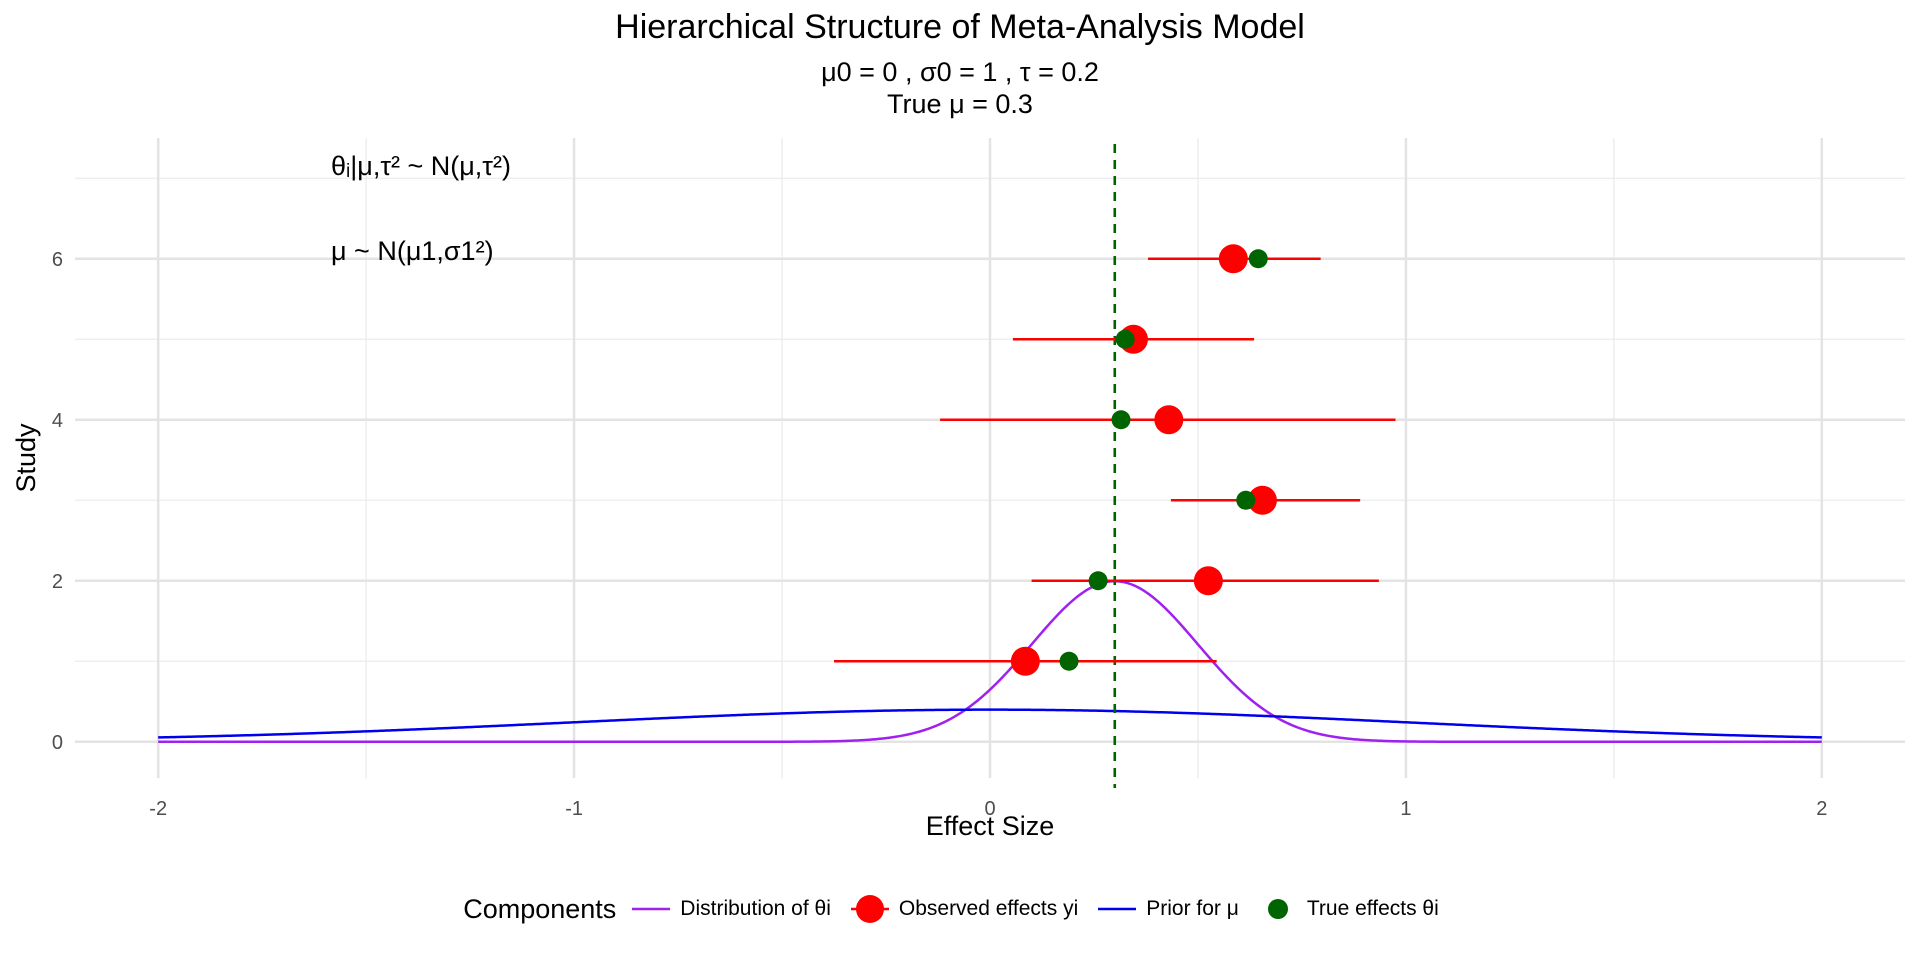 This screenshot has width=1920, height=960. What do you see at coordinates (57, 743) in the screenshot?
I see `y-tick-label: 0` at bounding box center [57, 743].